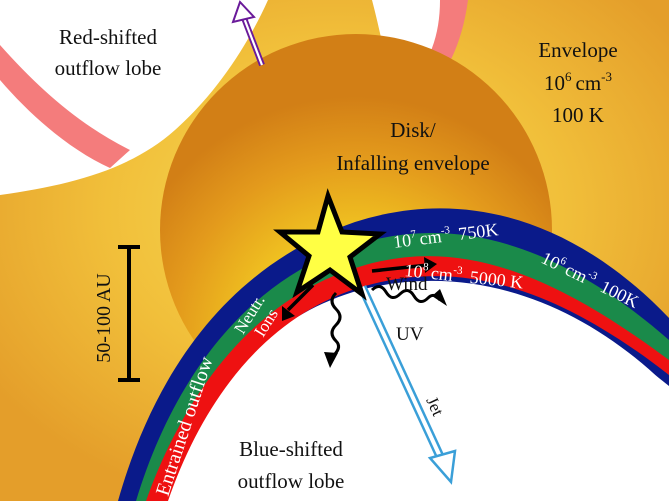 This screenshot has width=669, height=501. I want to click on wind-label: Wind, so click(407, 284).